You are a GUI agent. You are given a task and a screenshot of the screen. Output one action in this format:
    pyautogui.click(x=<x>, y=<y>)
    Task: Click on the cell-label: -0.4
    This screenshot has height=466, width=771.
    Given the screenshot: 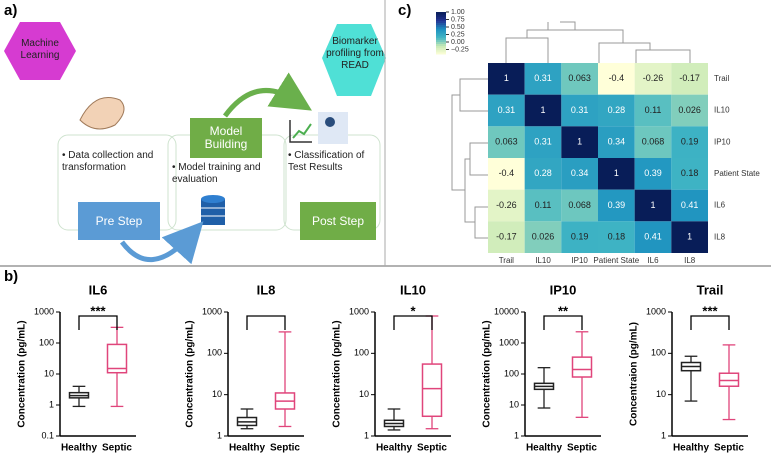 What is the action you would take?
    pyautogui.click(x=617, y=78)
    